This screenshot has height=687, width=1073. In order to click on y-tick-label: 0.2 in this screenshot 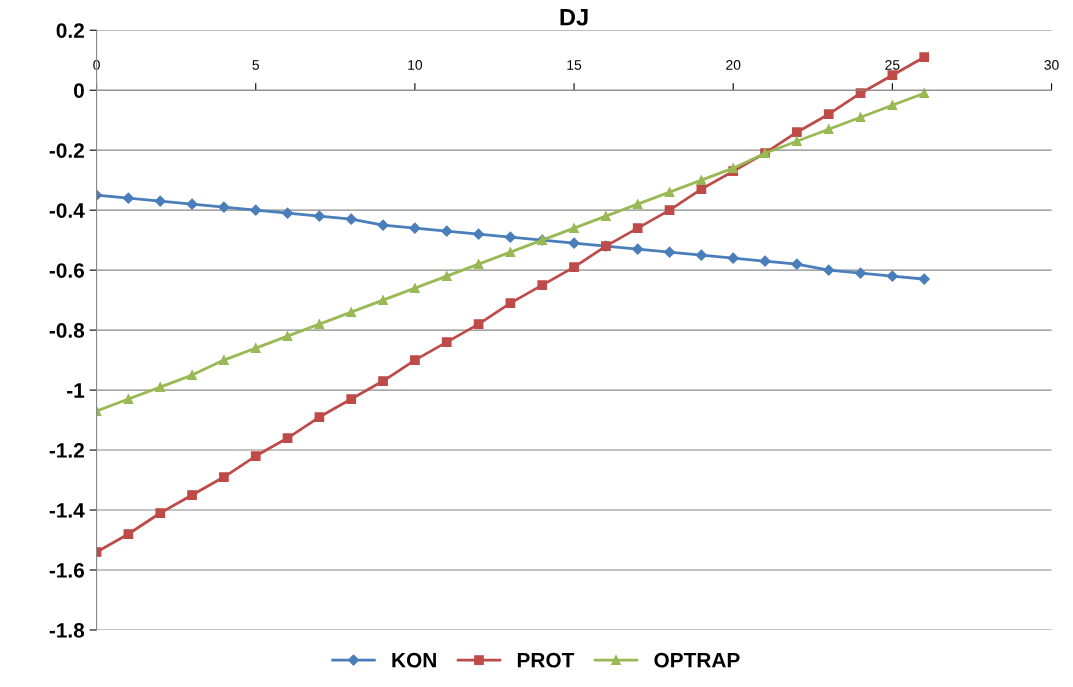, I will do `click(70, 30)`.